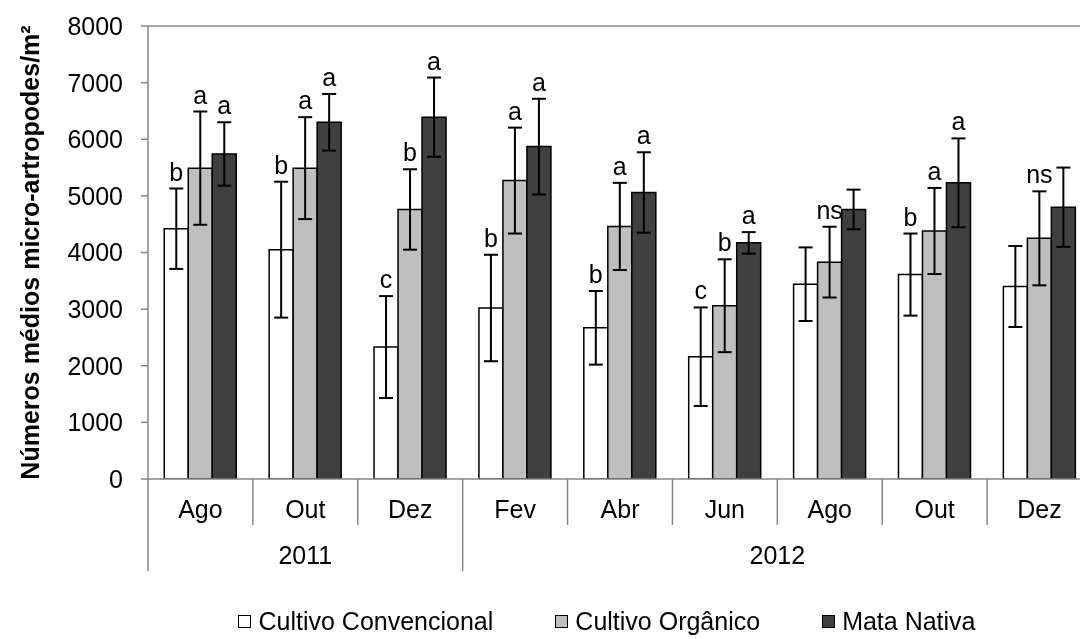 The height and width of the screenshot is (639, 1081). What do you see at coordinates (515, 508) in the screenshot?
I see `x-tick-label: Fev` at bounding box center [515, 508].